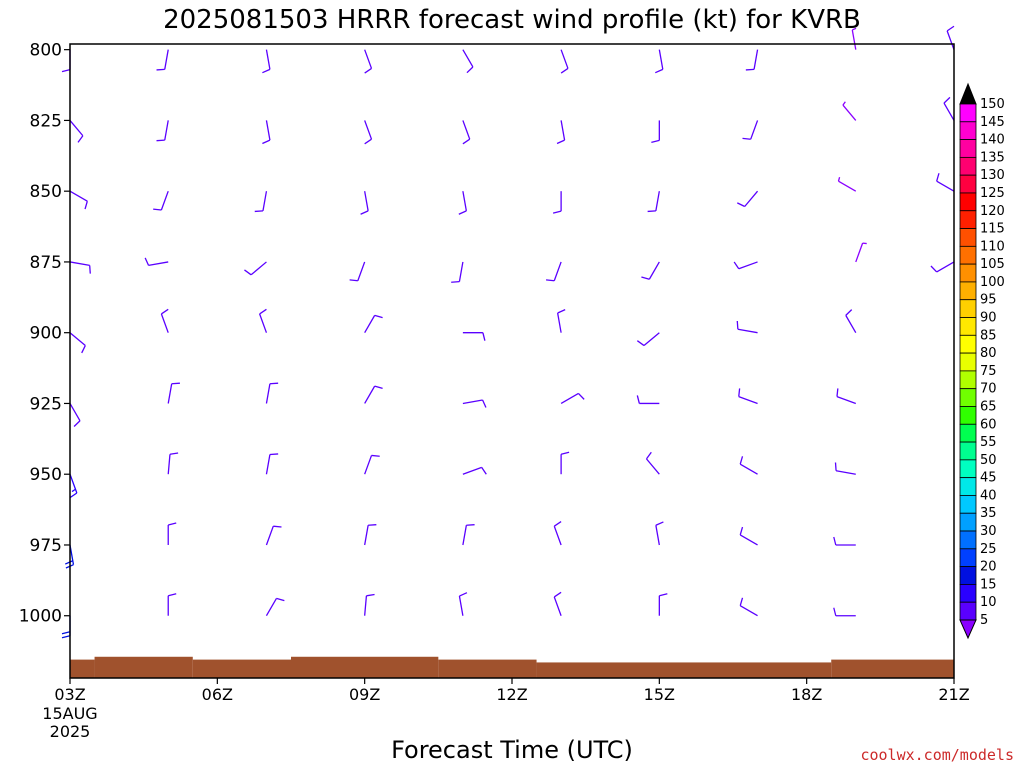  I want to click on wind-barb-h11-p850, so click(463, 203).